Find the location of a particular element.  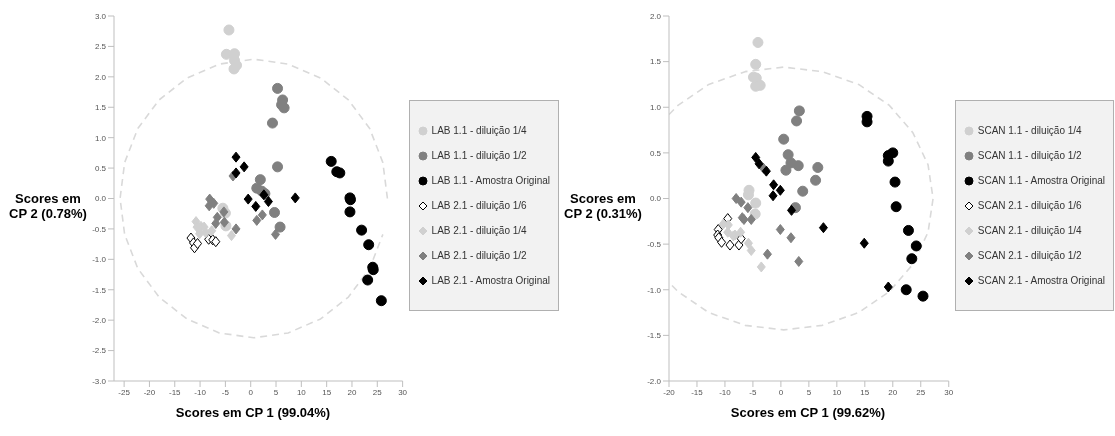

y-tick-label: 2.5 is located at coordinates (100, 47).